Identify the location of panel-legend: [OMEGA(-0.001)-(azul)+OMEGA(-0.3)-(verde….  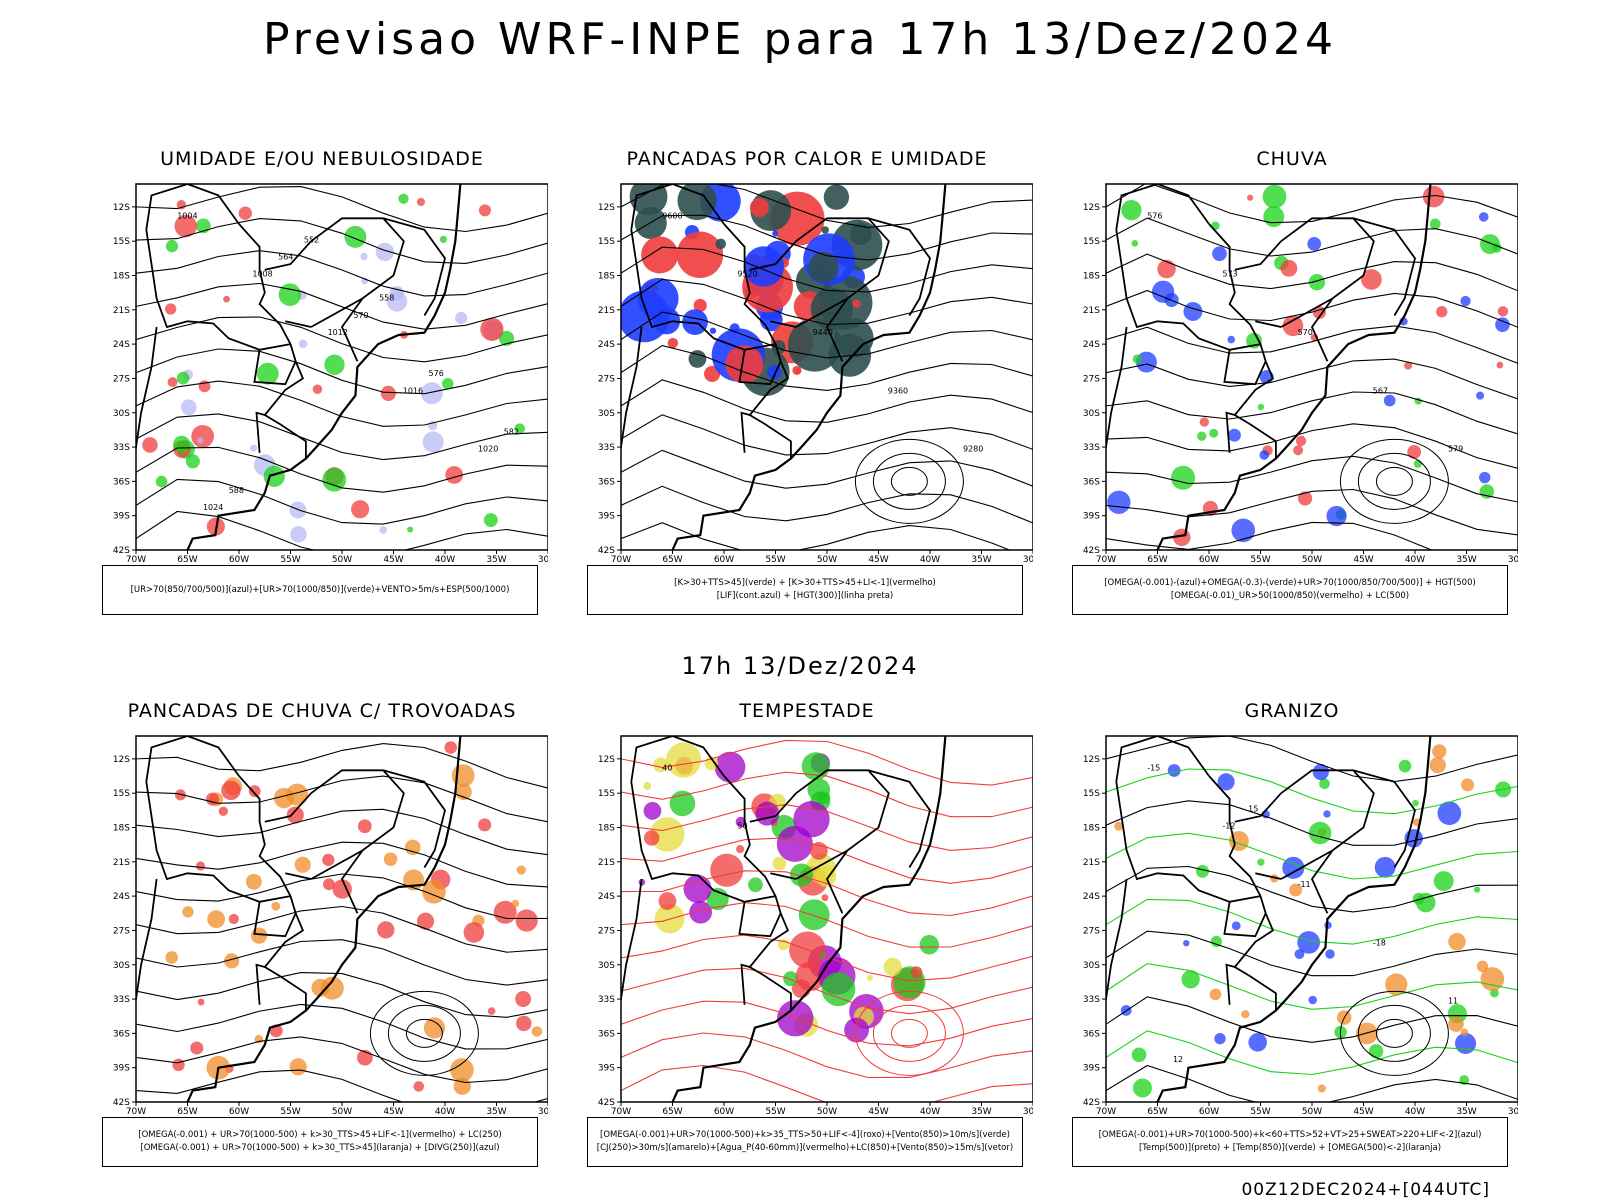
(1290, 590).